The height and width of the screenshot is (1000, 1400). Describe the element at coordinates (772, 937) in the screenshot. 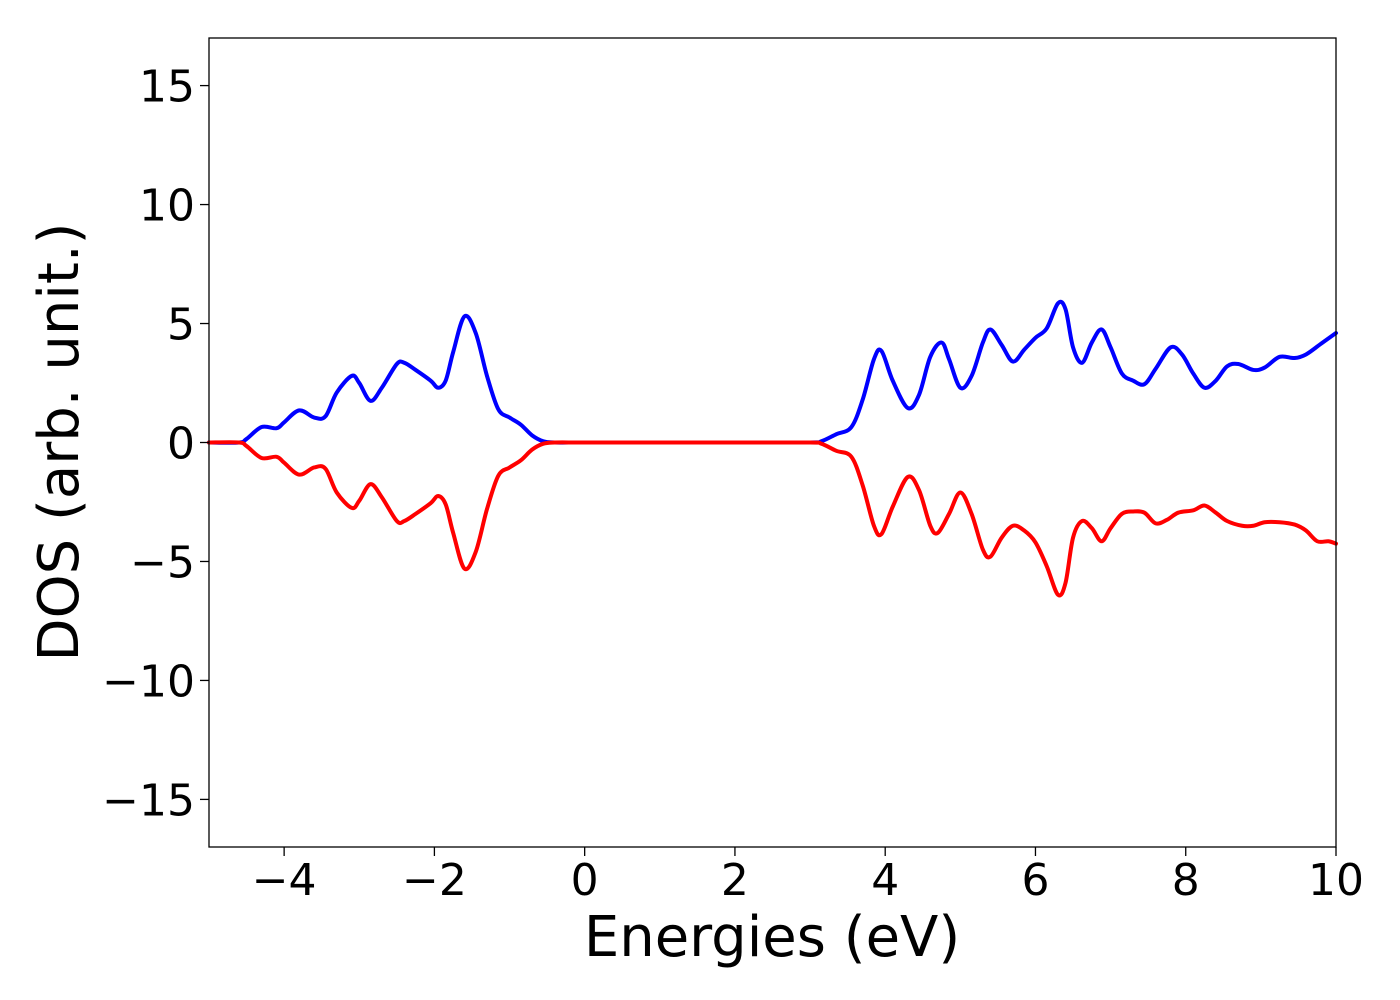

I see `x-axis-label: Energies (eV)` at that location.